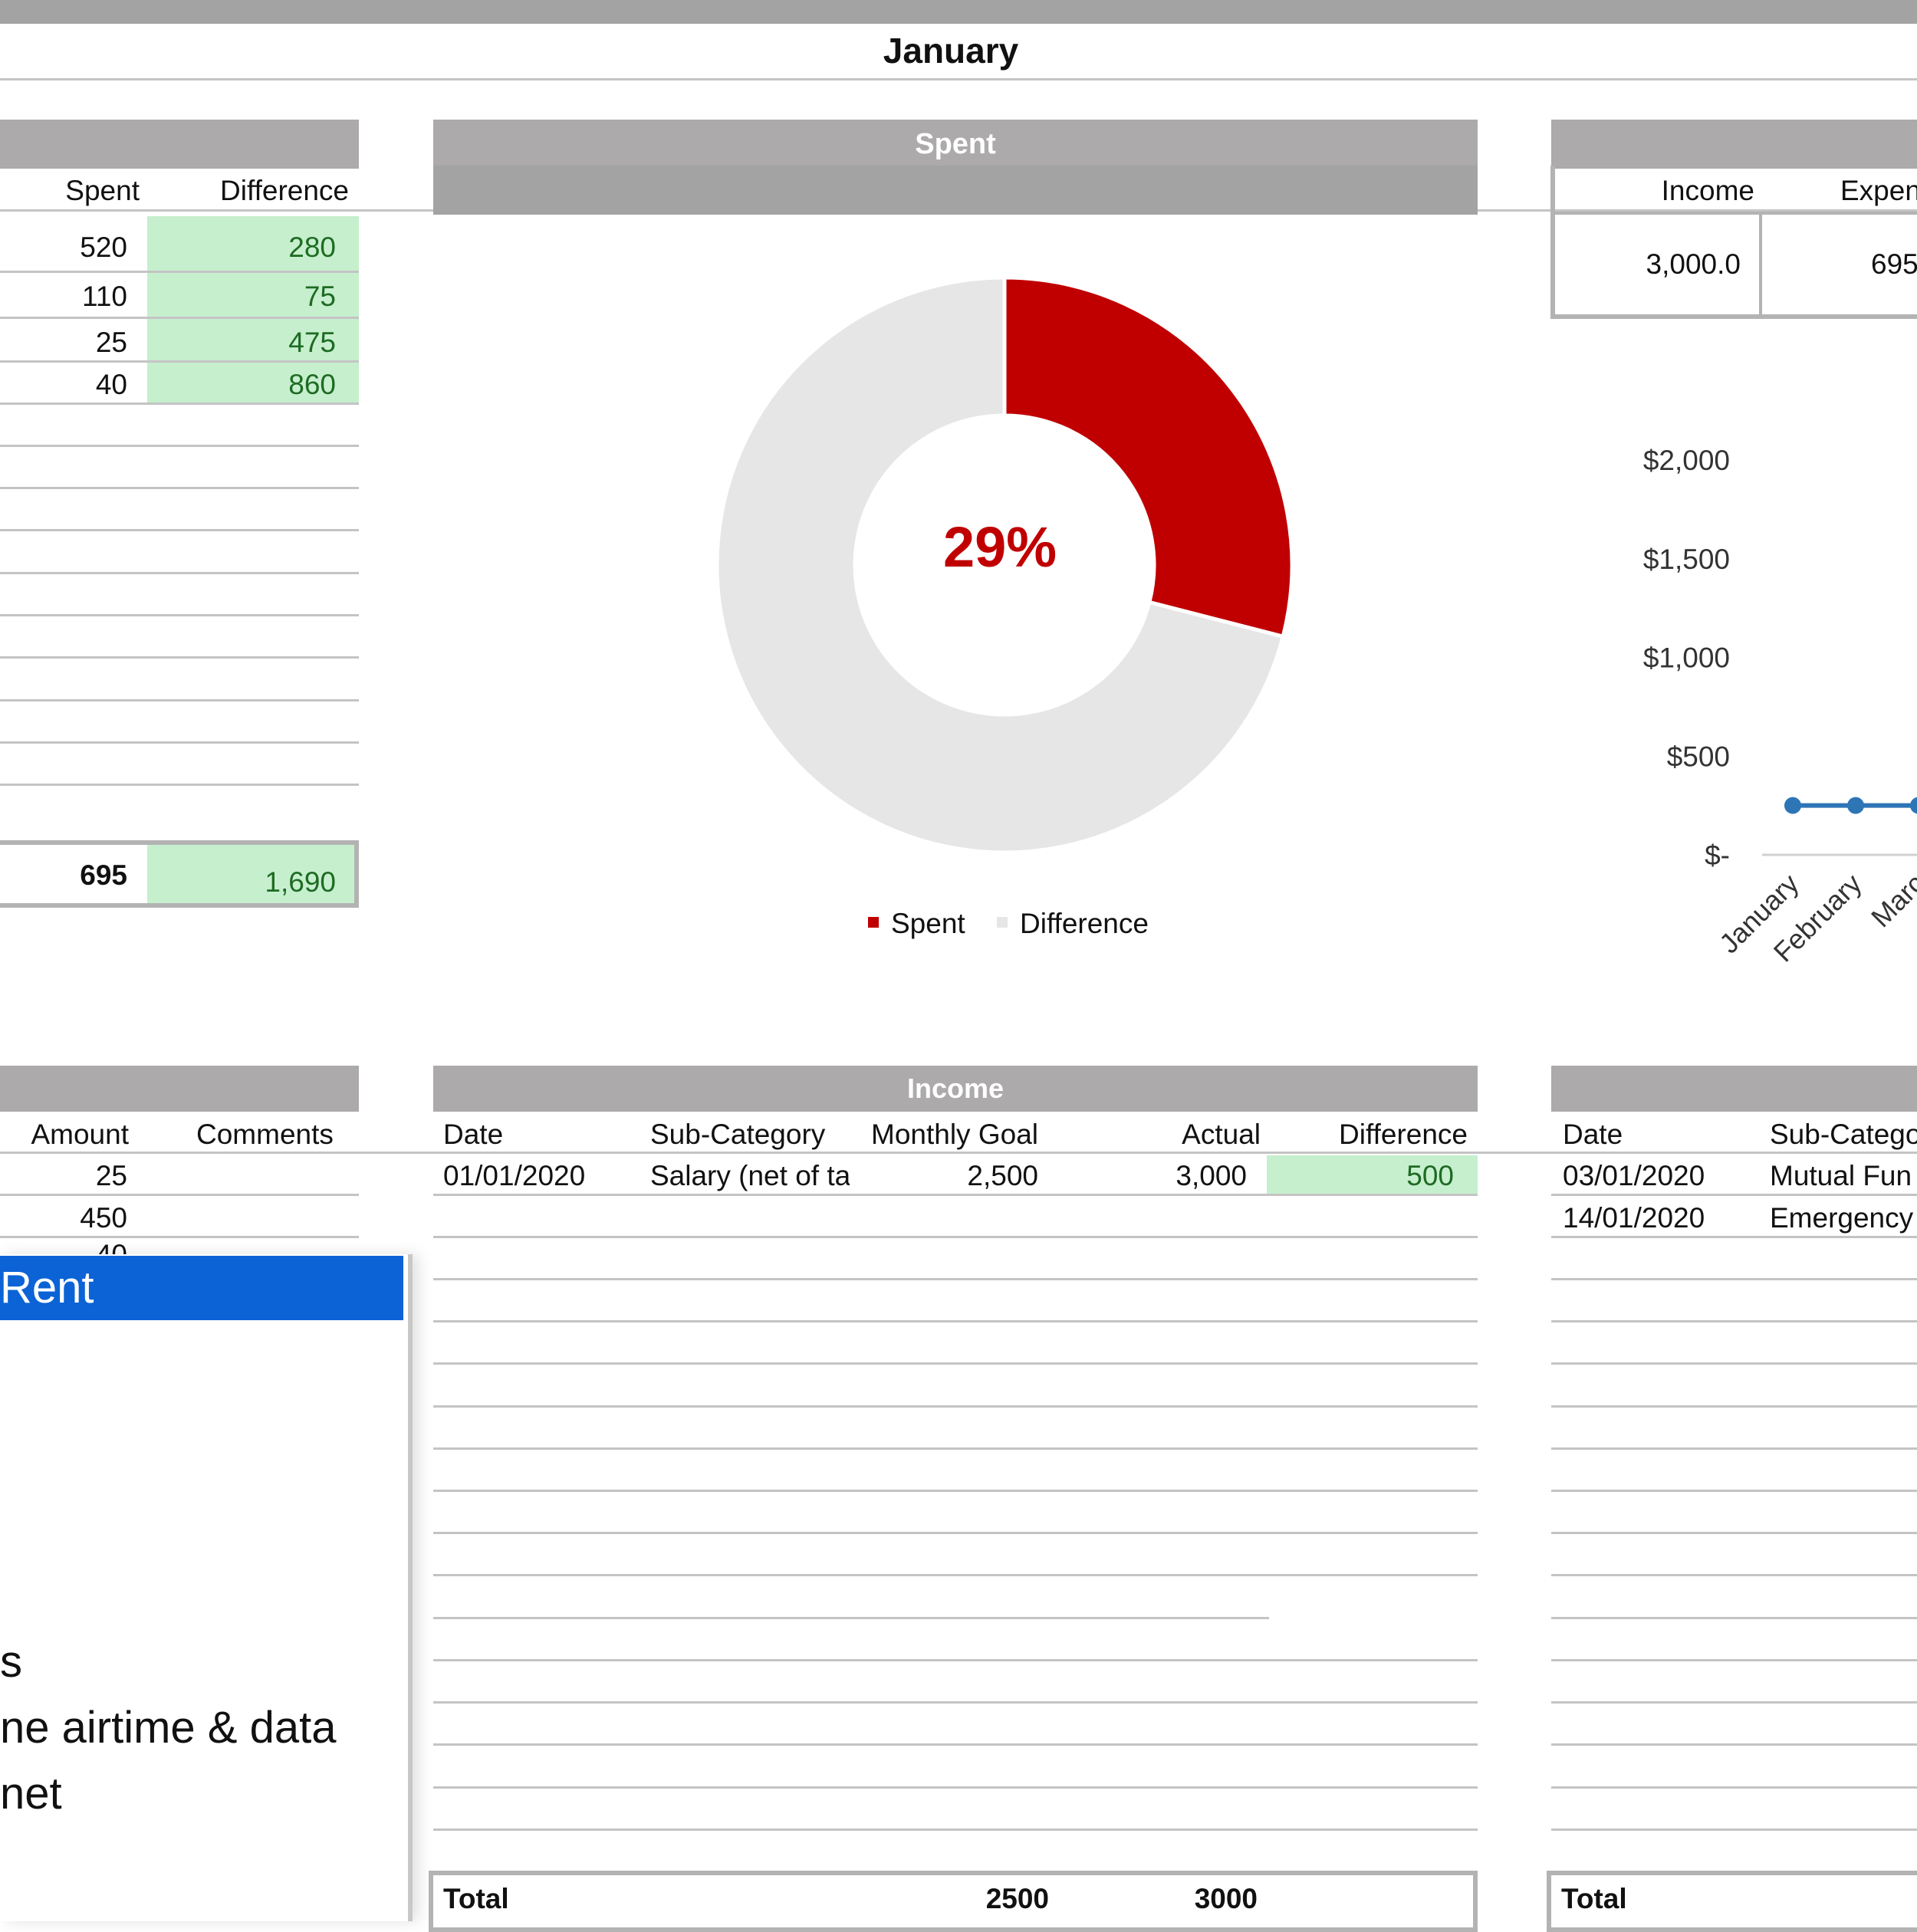 Image resolution: width=1917 pixels, height=1932 pixels. I want to click on budget-difference-cell: 475, so click(312, 343).